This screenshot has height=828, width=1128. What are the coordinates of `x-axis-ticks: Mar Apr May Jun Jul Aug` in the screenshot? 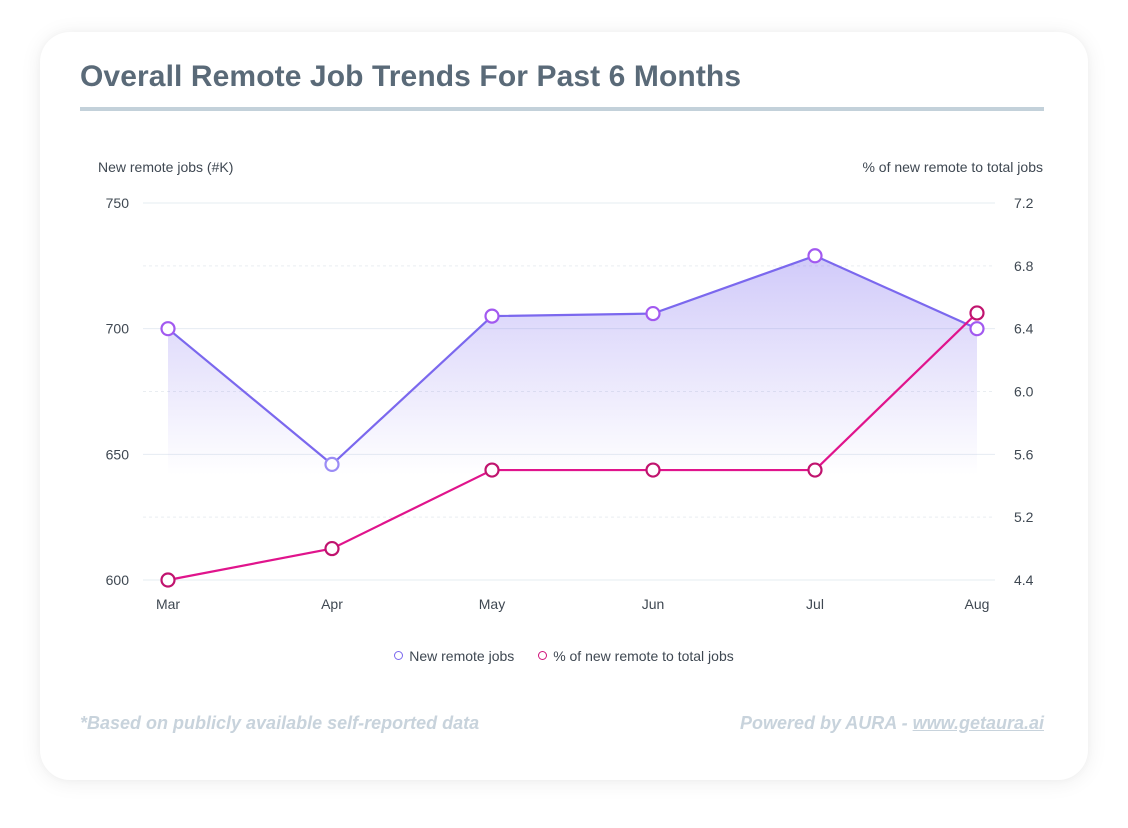 It's located at (573, 604).